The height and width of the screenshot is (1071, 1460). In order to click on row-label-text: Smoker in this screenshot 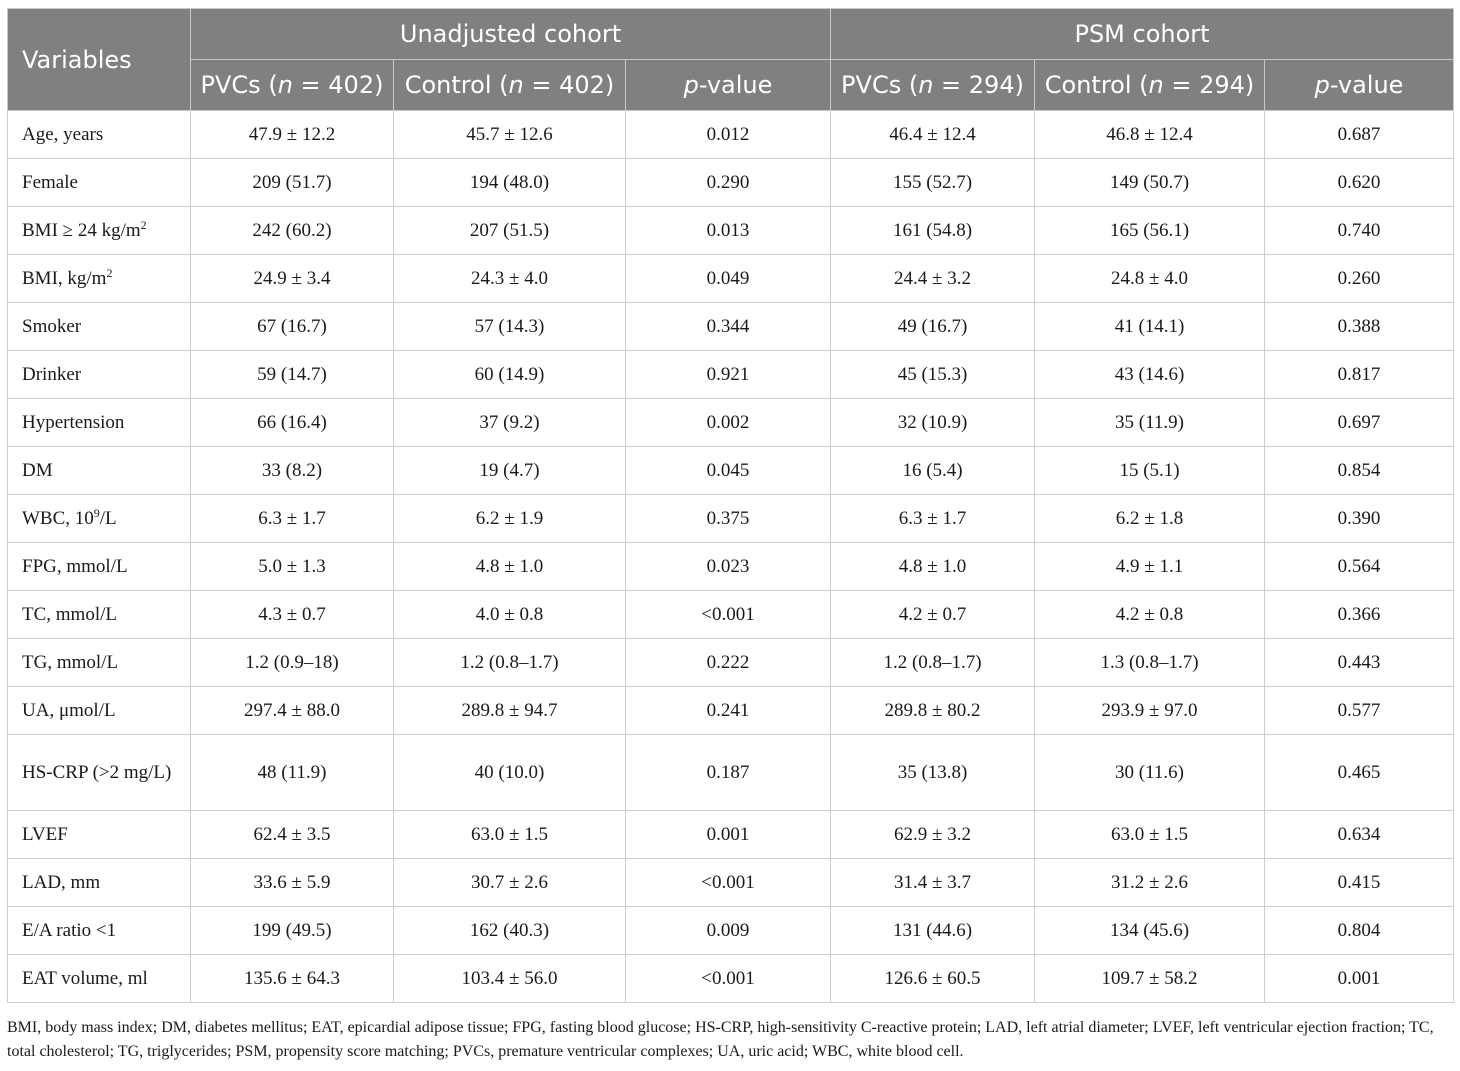, I will do `click(52, 326)`.